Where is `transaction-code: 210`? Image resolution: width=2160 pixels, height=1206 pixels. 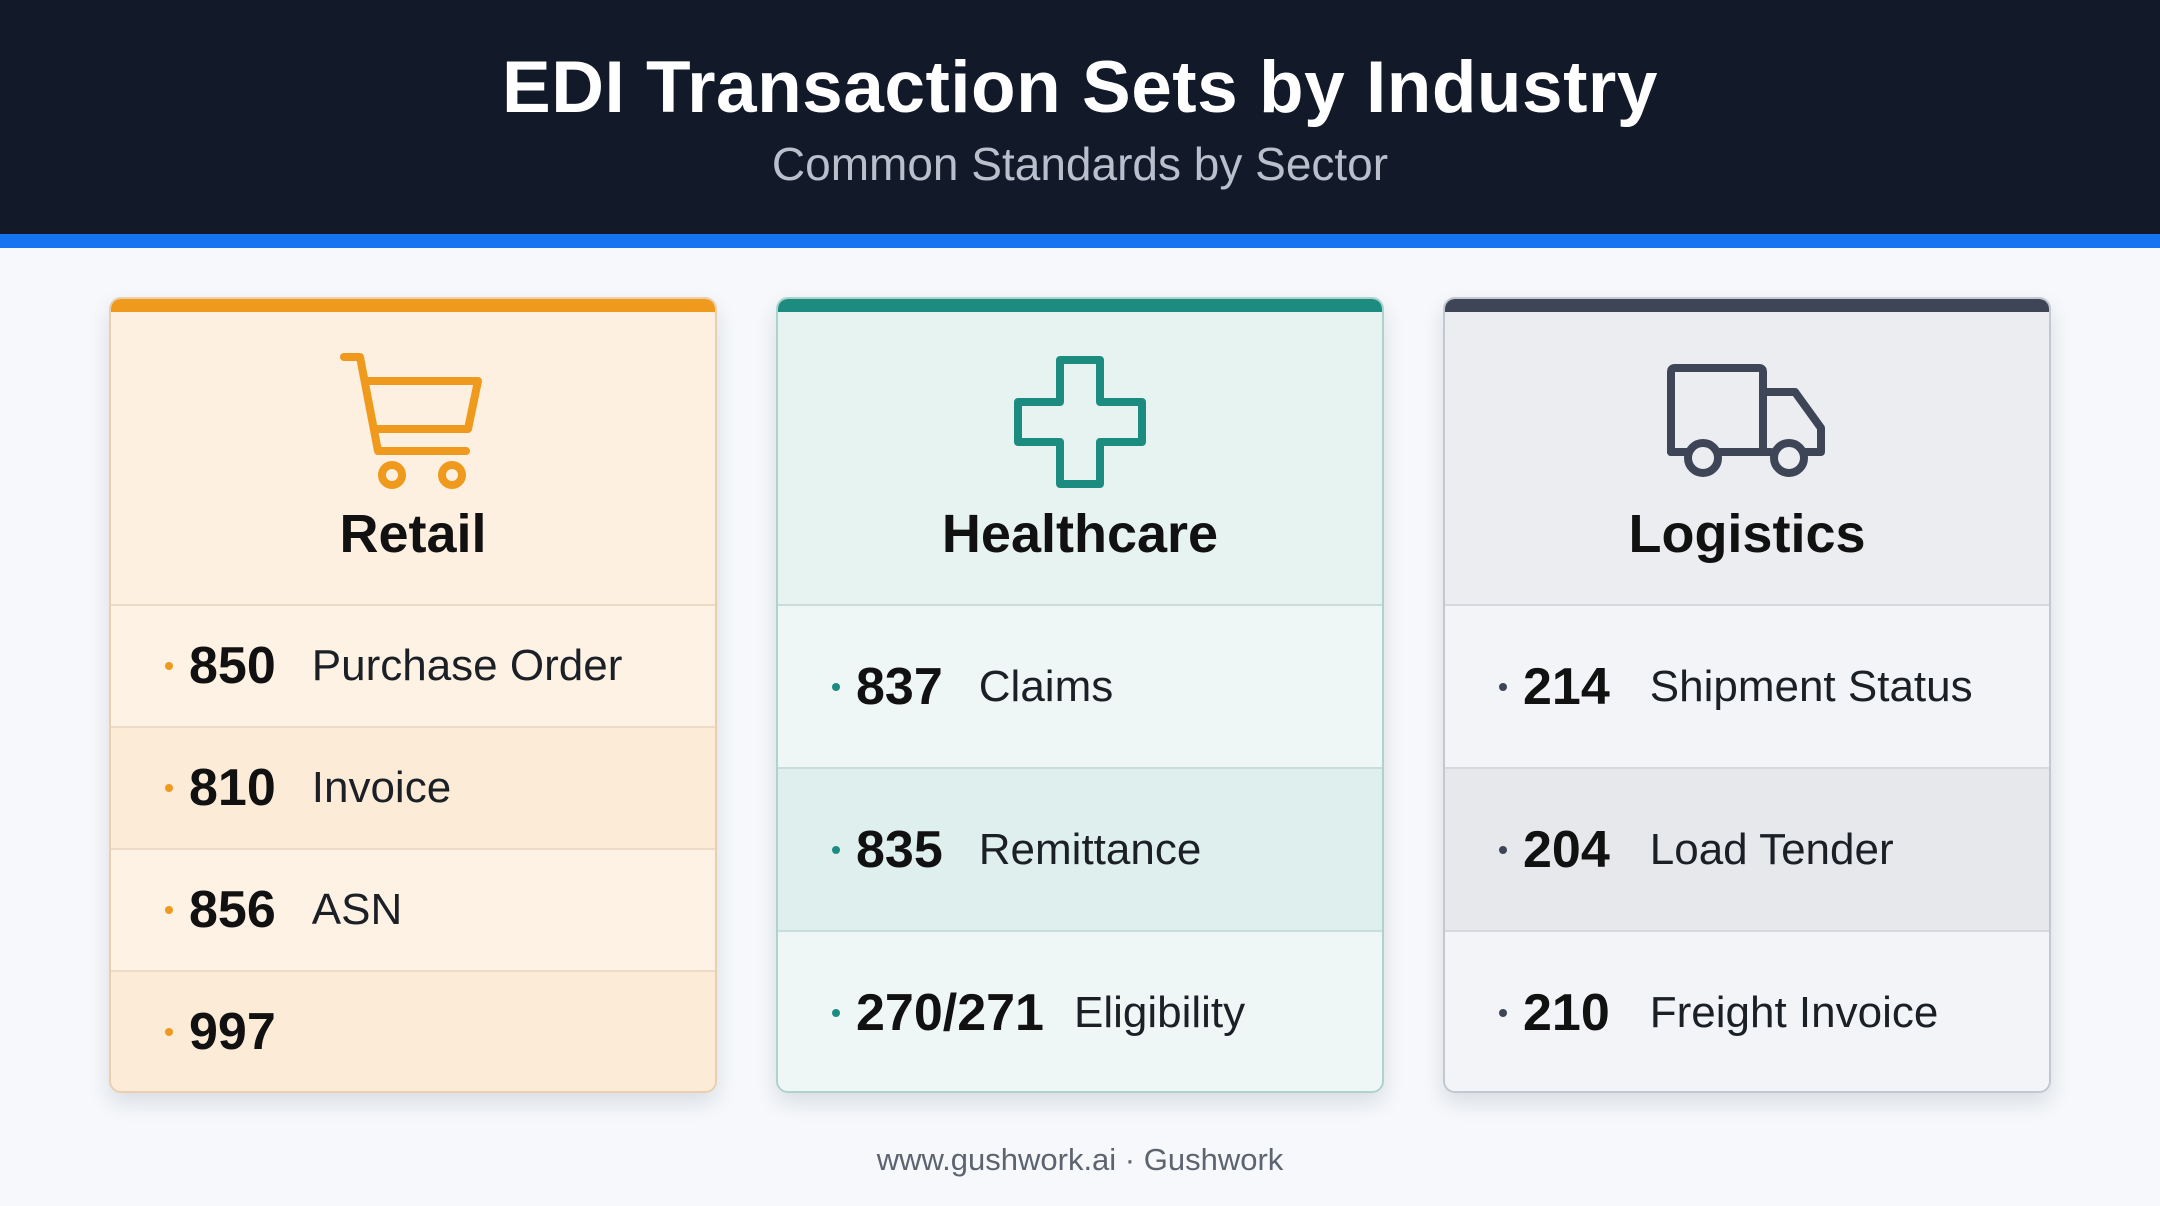
transaction-code: 210 is located at coordinates (1566, 1012).